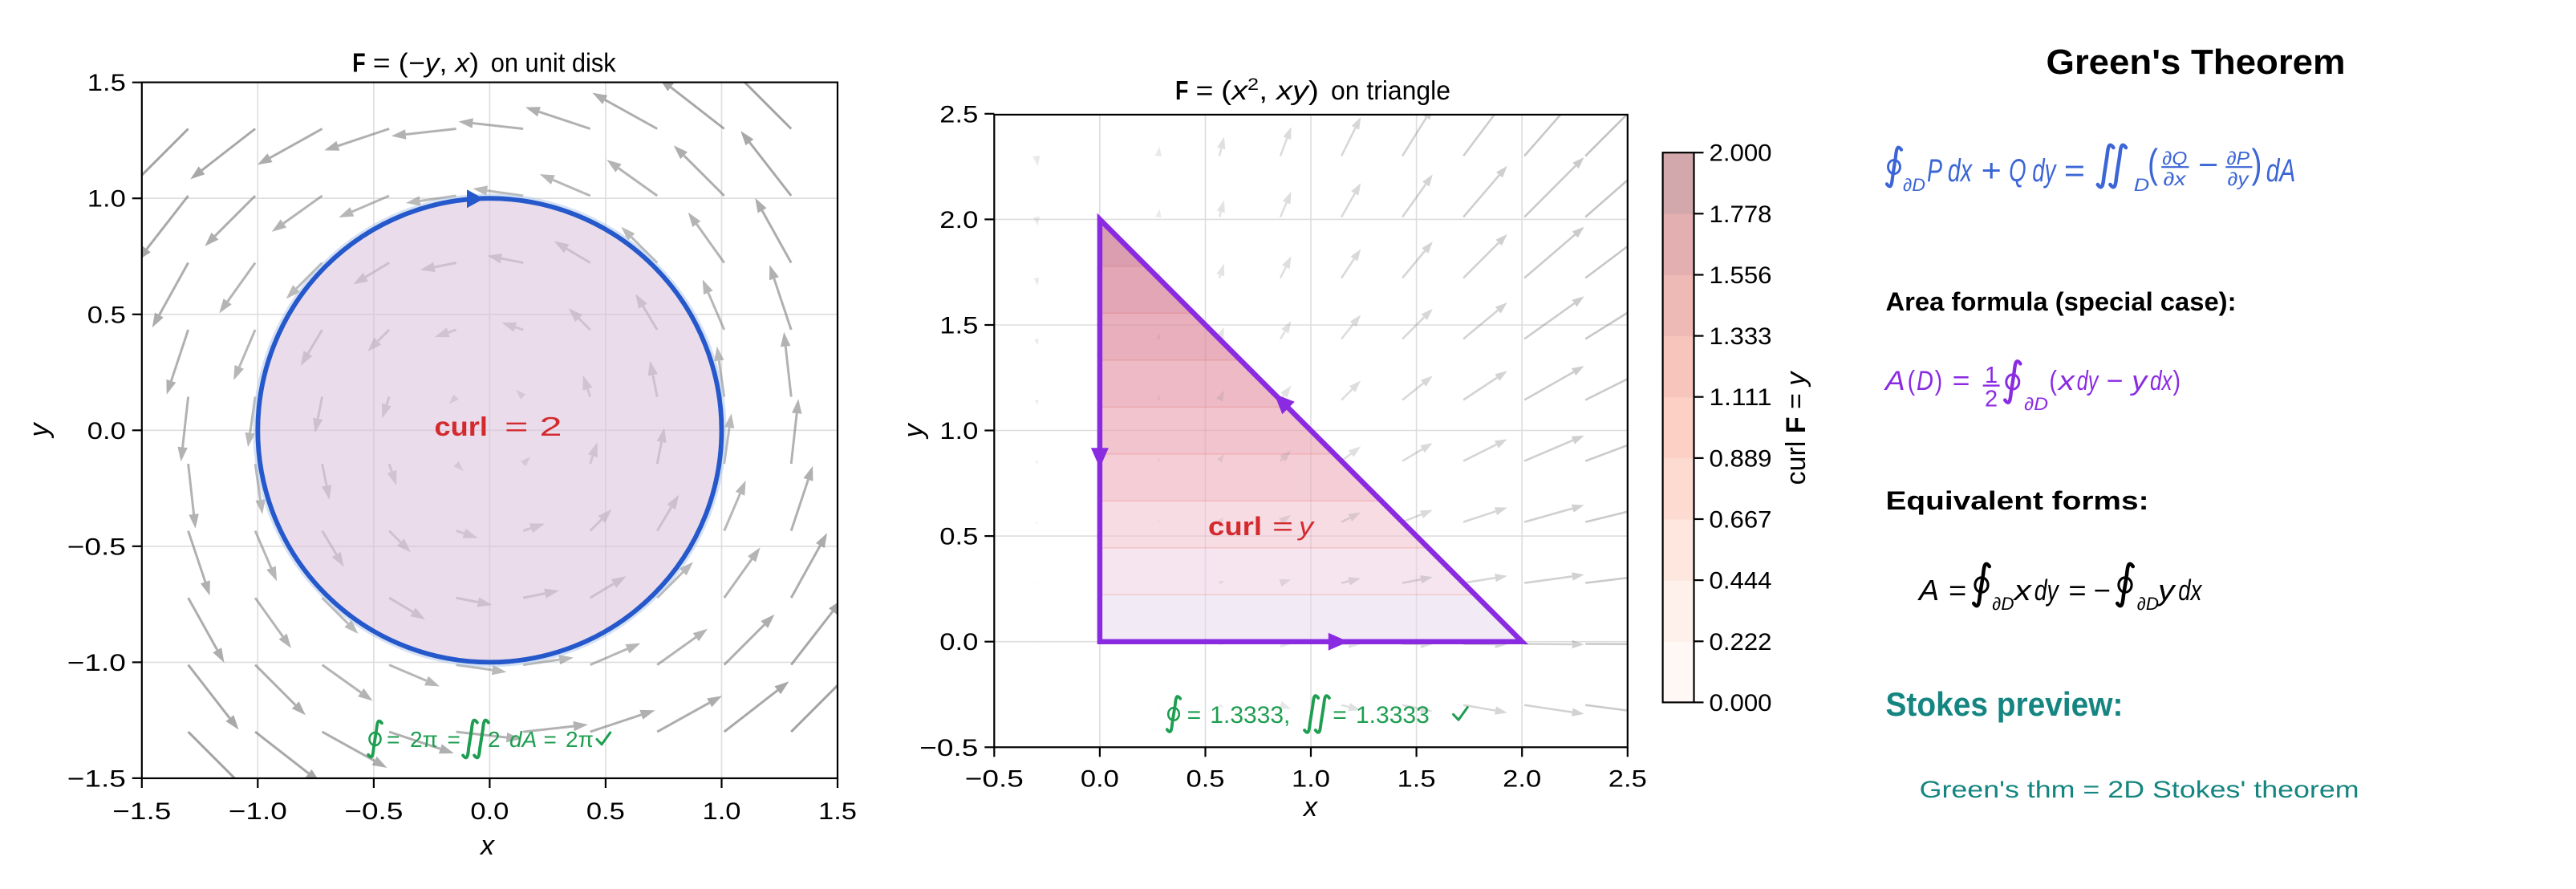 This screenshot has width=2576, height=889. I want to click on svg-text: 1.778, so click(1741, 214).